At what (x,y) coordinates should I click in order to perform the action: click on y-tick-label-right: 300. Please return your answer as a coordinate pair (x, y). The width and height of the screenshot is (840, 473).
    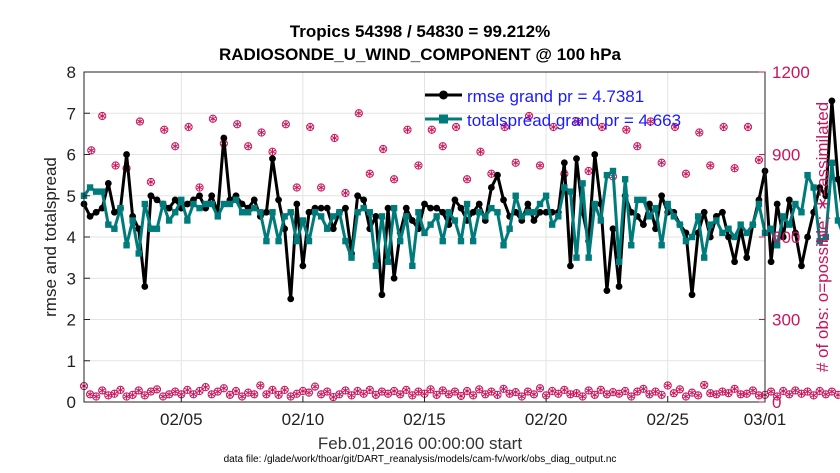
    Looking at the image, I should click on (786, 320).